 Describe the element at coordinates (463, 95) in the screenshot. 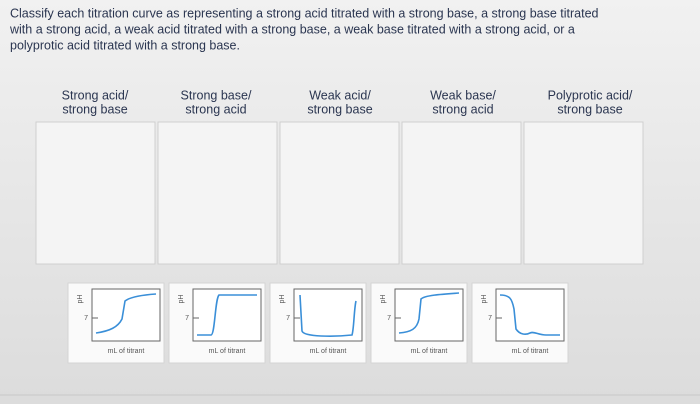

I see `bin-label: Weak base/` at that location.